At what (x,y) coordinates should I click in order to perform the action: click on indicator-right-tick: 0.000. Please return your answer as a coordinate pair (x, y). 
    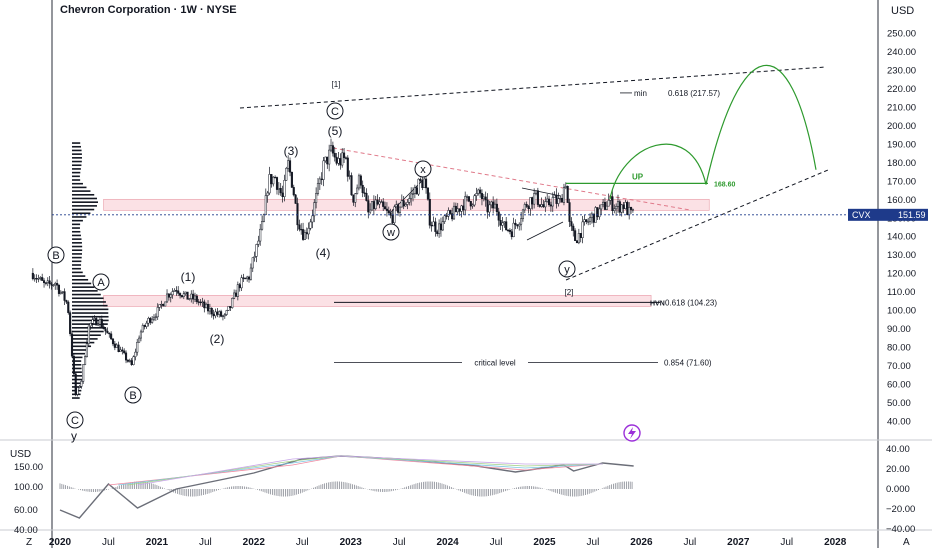
    Looking at the image, I should click on (898, 489).